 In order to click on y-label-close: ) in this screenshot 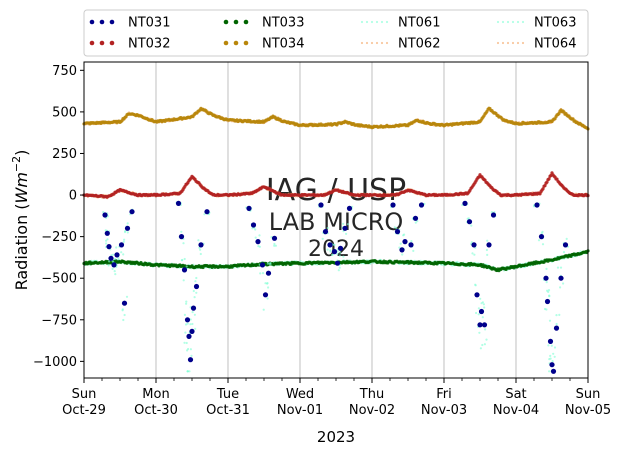, I will do `click(21, 153)`.